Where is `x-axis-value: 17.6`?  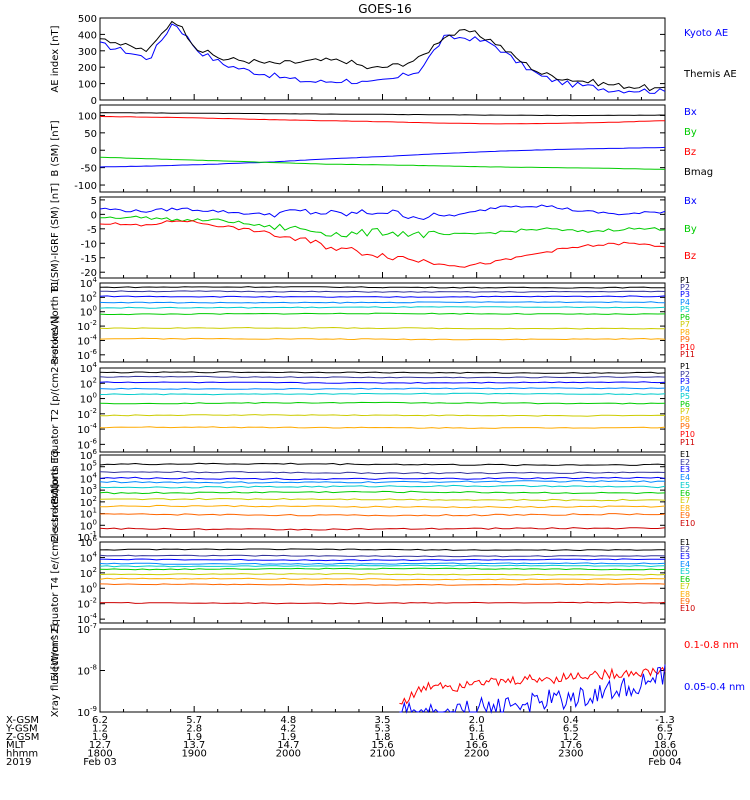
x-axis-value: 17.6 is located at coordinates (571, 745).